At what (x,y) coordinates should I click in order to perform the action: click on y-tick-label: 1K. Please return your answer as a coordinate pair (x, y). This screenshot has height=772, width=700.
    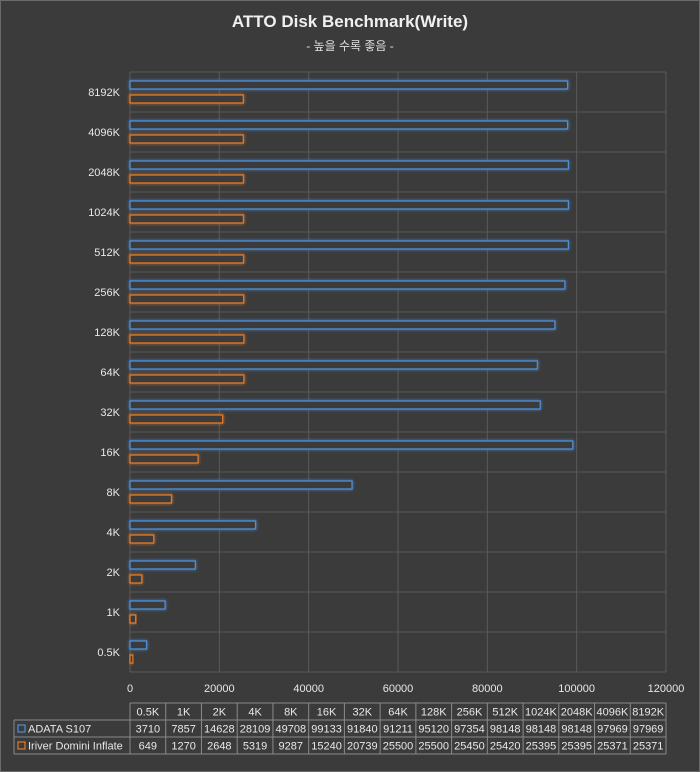
    Looking at the image, I should click on (114, 613).